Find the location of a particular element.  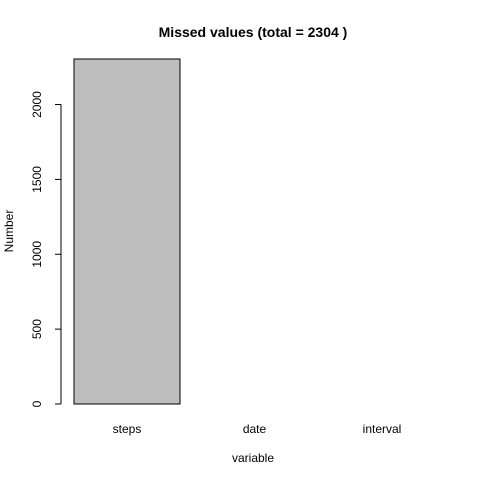

y-tick-label-0: 0 is located at coordinates (37, 403).